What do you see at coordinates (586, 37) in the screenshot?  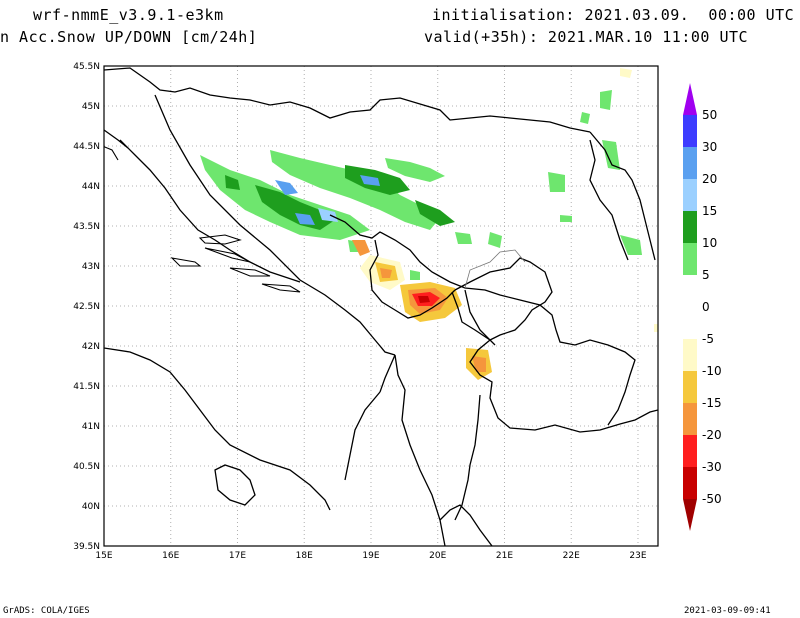 I see `valid-time: valid(+35h): 2021.MAR.10 11:00 UTC` at bounding box center [586, 37].